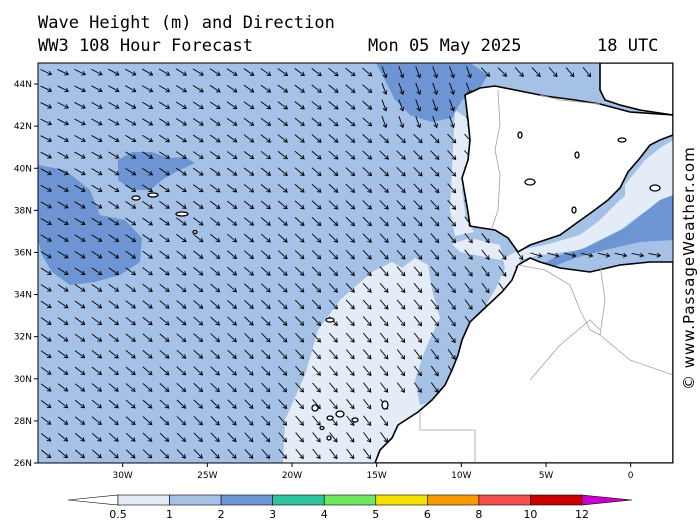  I want to click on colorbar-label: 1, so click(169, 514).